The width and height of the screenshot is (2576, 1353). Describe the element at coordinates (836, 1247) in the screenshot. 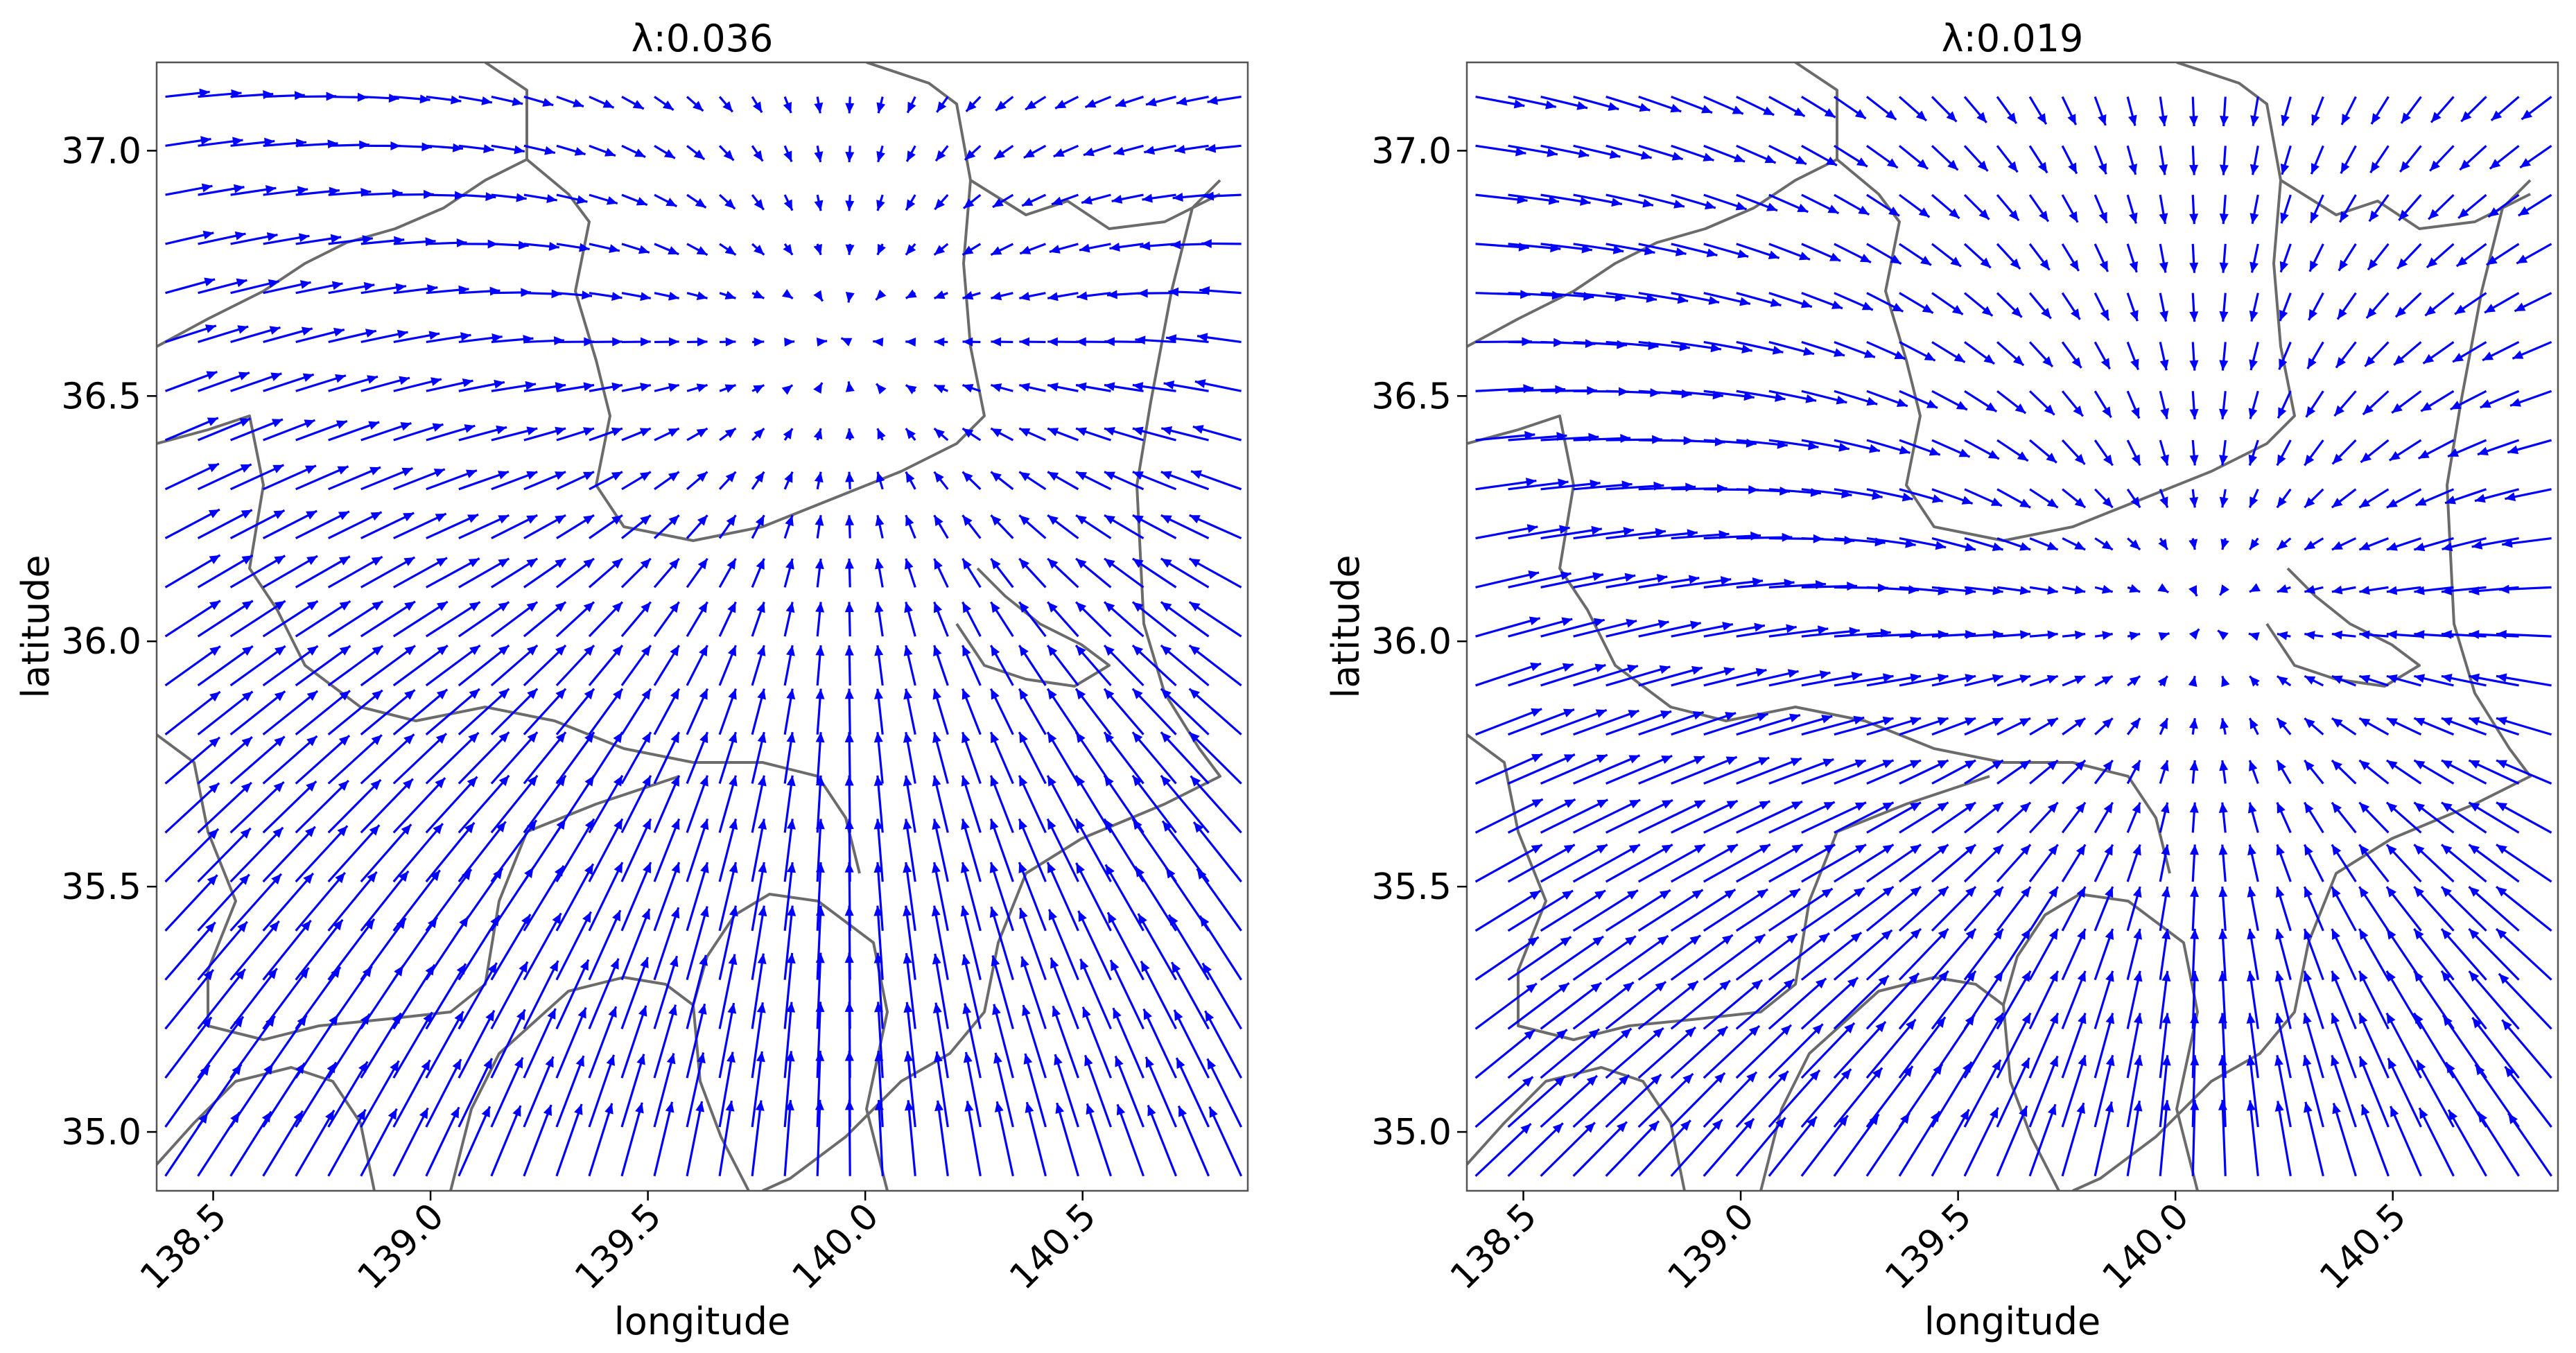

I see `x-tick-label: 140.0` at that location.